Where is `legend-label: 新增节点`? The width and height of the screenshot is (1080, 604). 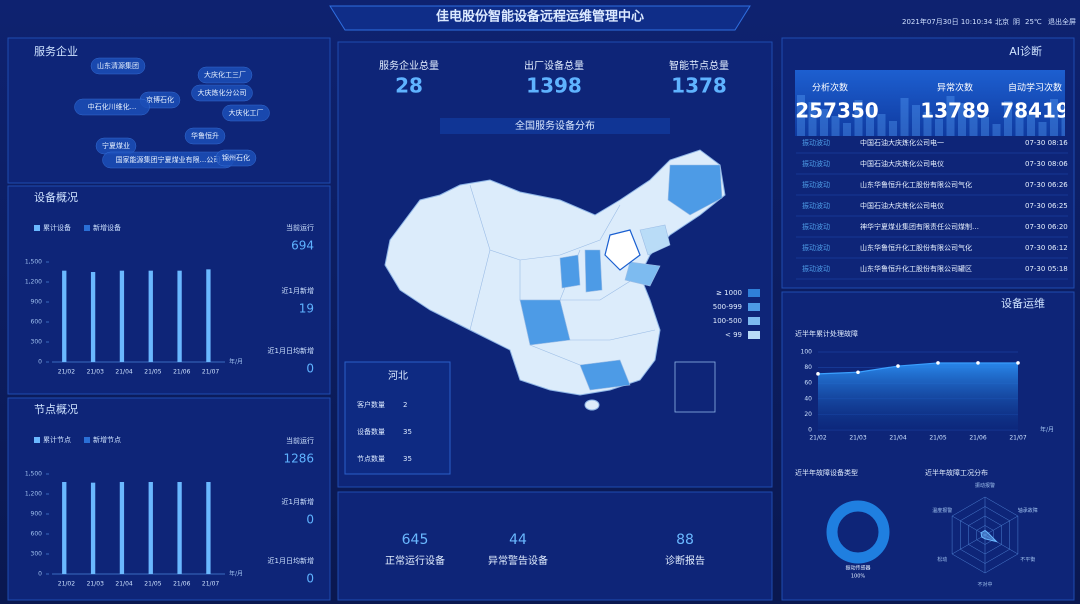 legend-label: 新增节点 is located at coordinates (107, 439).